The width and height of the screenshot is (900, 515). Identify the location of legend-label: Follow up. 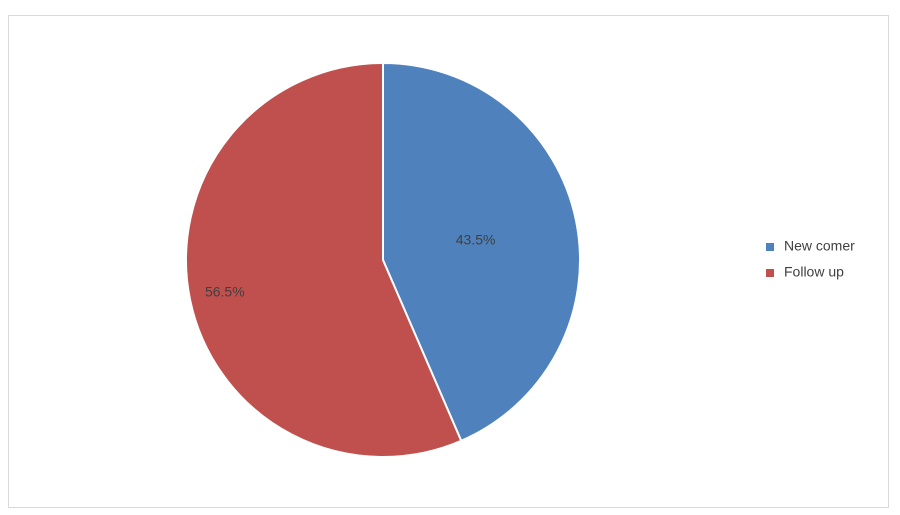
(814, 272).